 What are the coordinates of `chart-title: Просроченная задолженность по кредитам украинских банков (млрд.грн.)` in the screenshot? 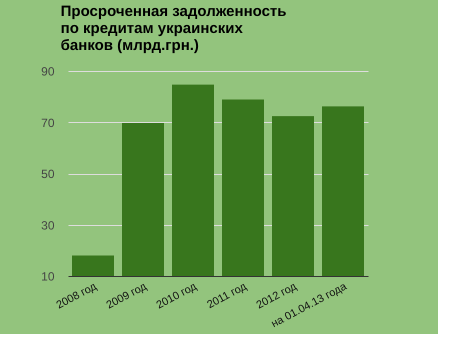 It's located at (173, 28).